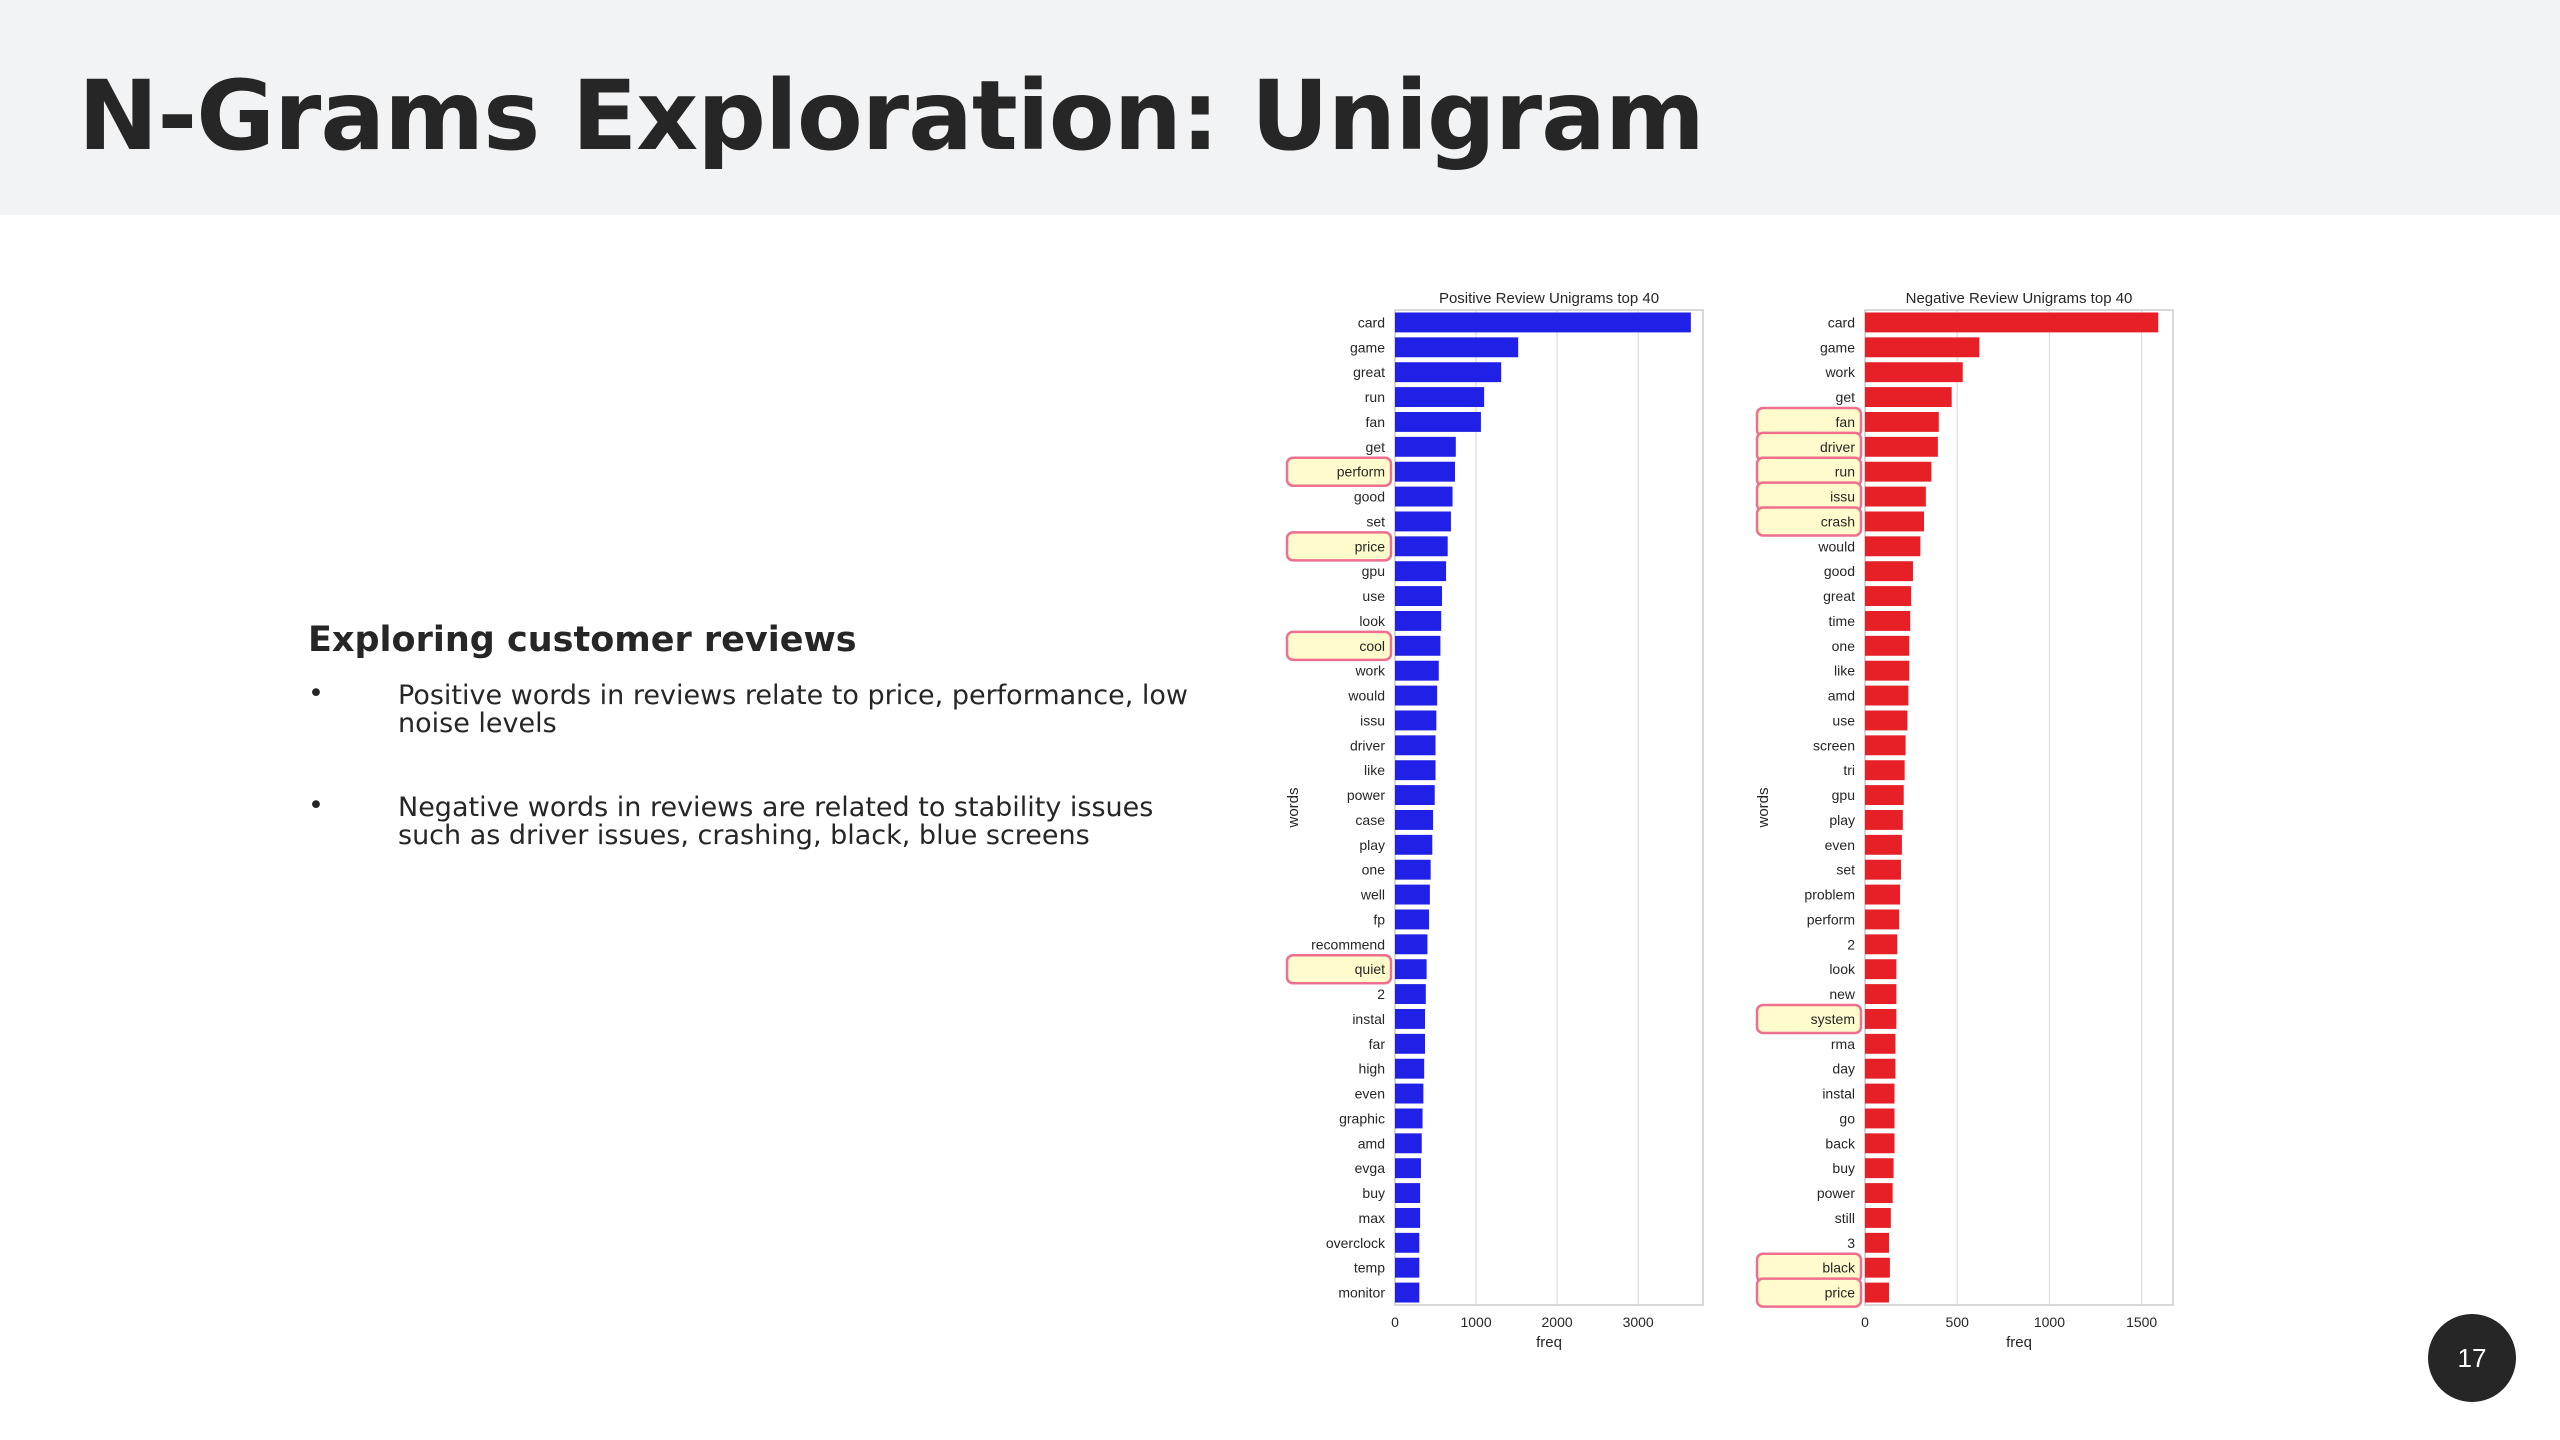 This screenshot has height=1440, width=2560. Describe the element at coordinates (1842, 969) in the screenshot. I see `negative-tick-label: look` at that location.